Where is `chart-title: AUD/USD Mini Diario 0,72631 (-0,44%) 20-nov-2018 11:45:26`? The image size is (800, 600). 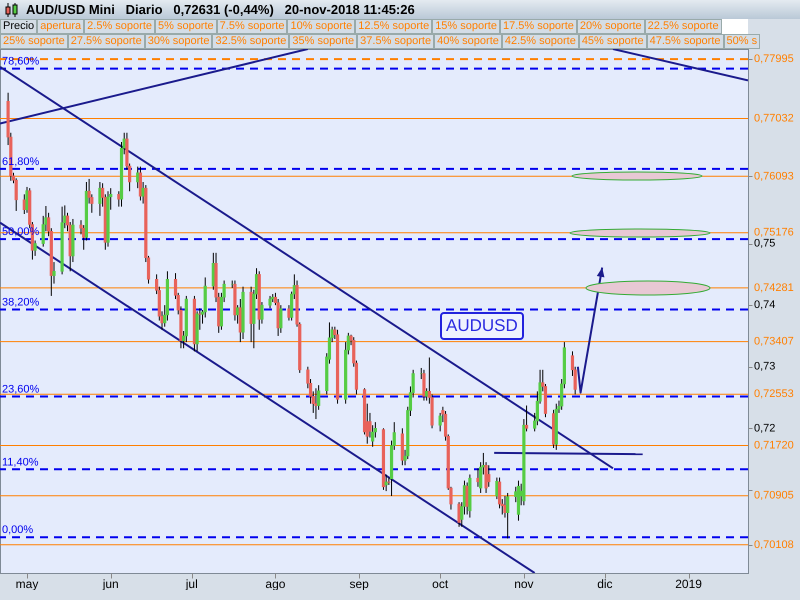 chart-title: AUD/USD Mini Diario 0,72631 (-0,44%) 20-nov-2018 11:45:26 is located at coordinates (220, 9).